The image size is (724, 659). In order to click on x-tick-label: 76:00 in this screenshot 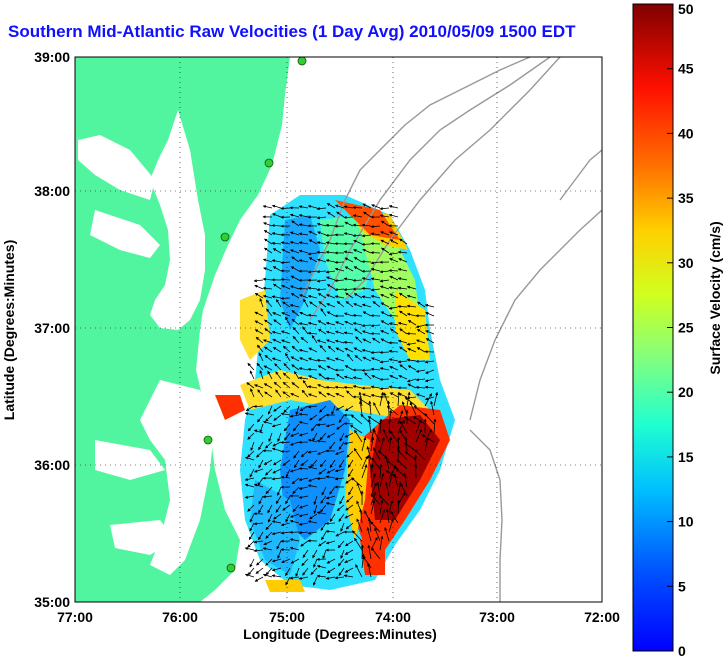, I will do `click(180, 617)`.